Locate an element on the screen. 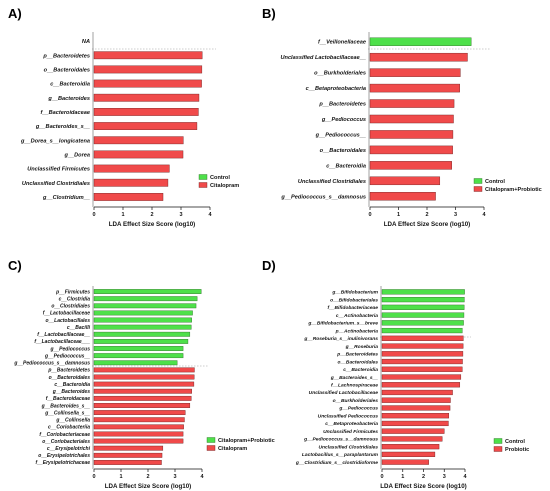  category-label: f__Erysipelotrichaceae is located at coordinates (63, 463).